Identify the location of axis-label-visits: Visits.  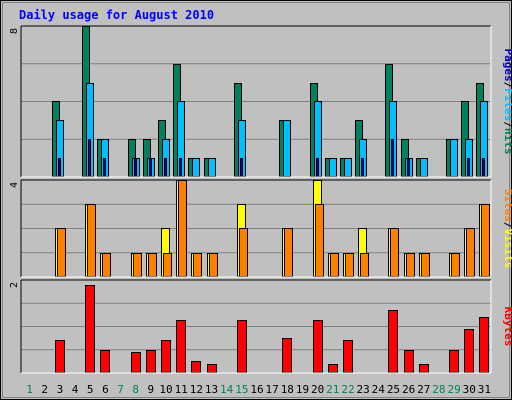
(507, 249).